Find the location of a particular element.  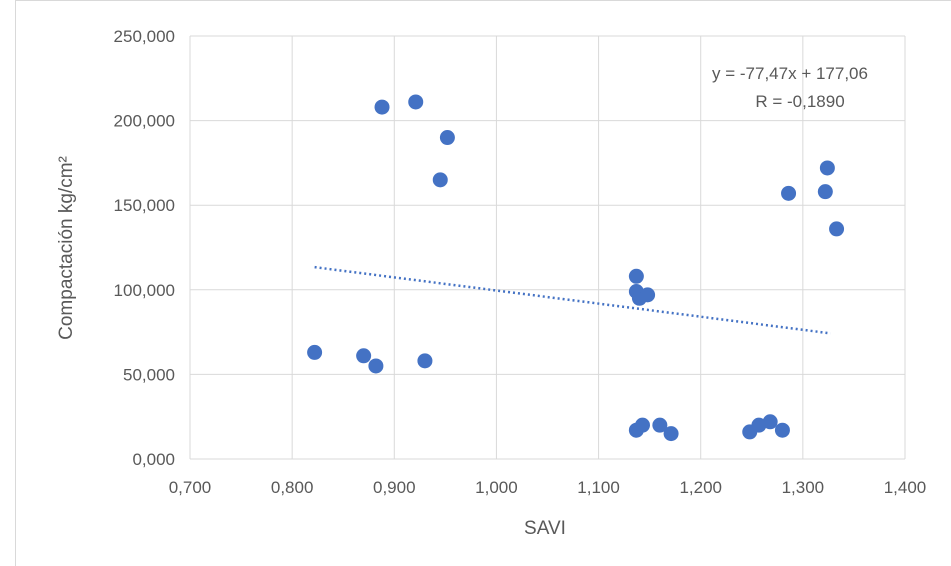

x-tick-label: 1,000 is located at coordinates (496, 487).